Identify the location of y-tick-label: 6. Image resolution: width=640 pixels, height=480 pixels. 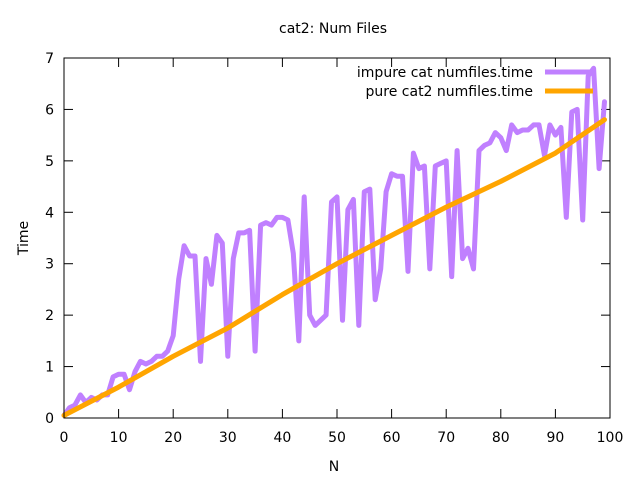
(49, 110).